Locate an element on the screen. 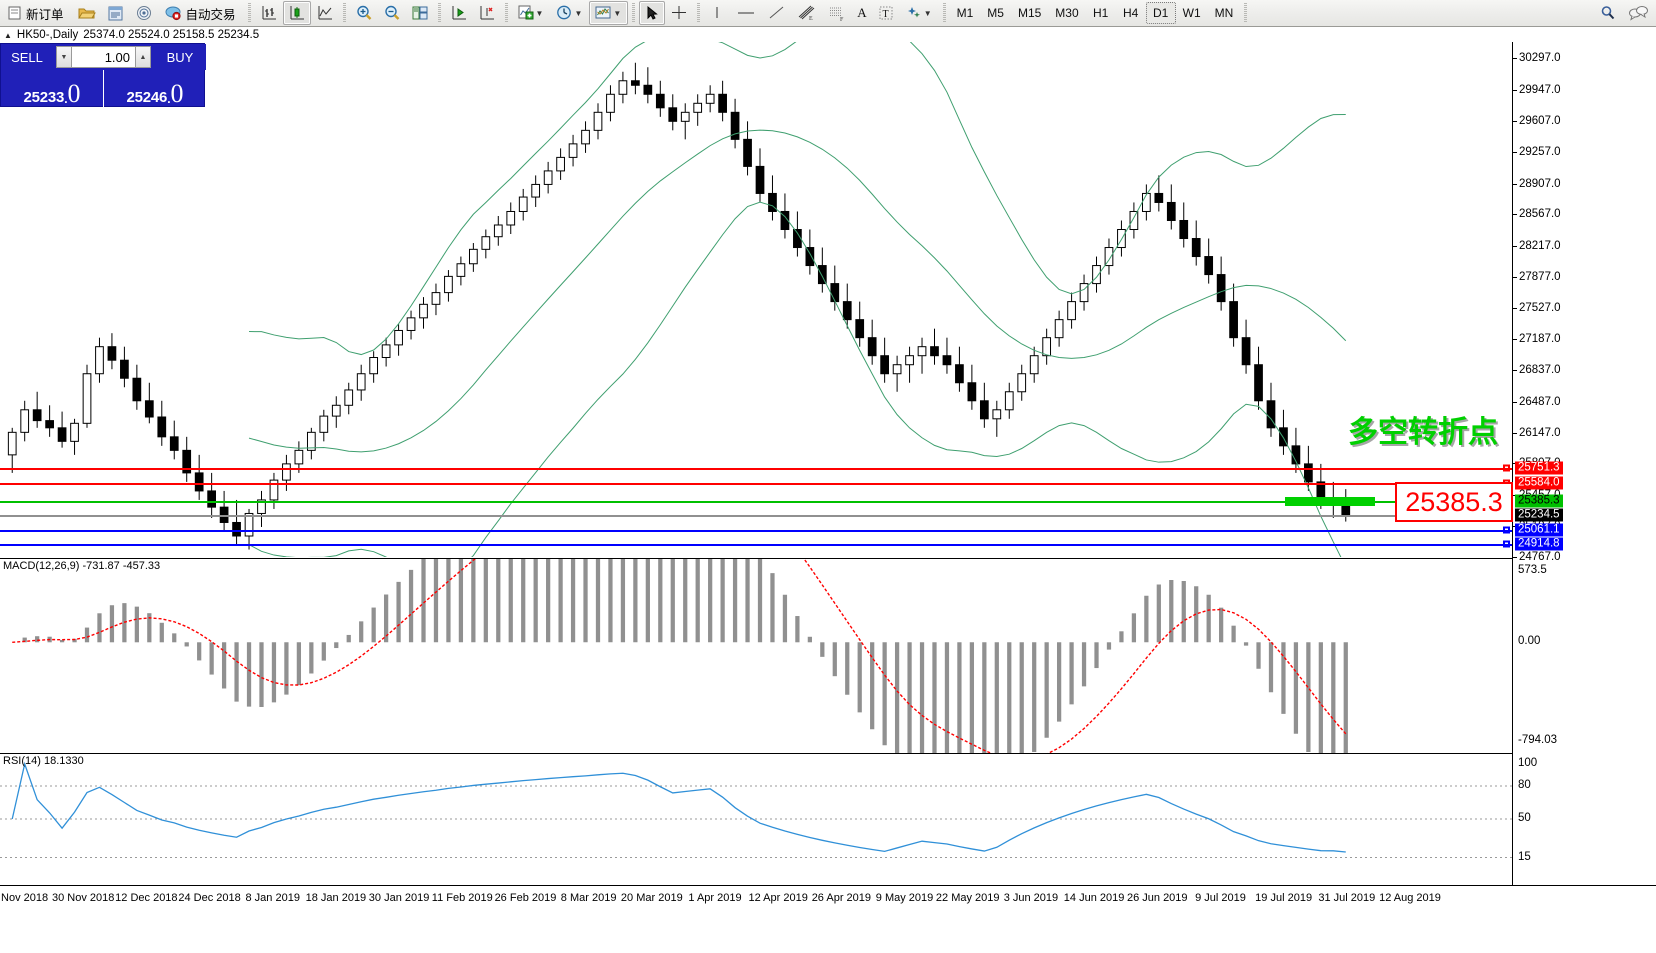 The height and width of the screenshot is (953, 1656). signals-button is located at coordinates (144, 13).